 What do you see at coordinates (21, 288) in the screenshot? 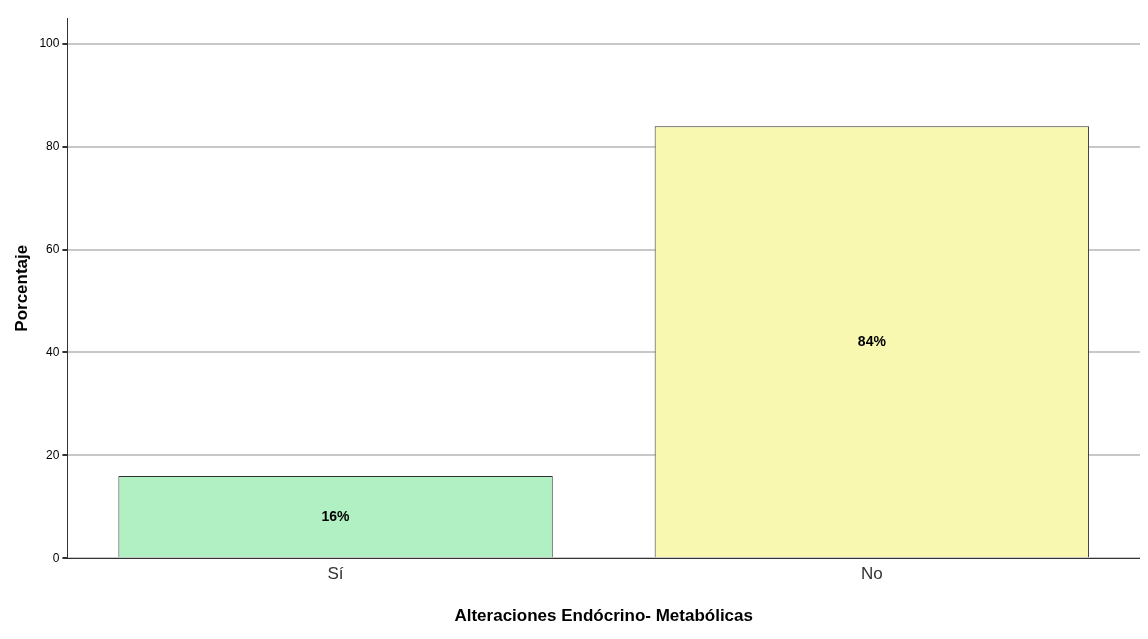
I see `y-axis-title: Porcentaje` at bounding box center [21, 288].